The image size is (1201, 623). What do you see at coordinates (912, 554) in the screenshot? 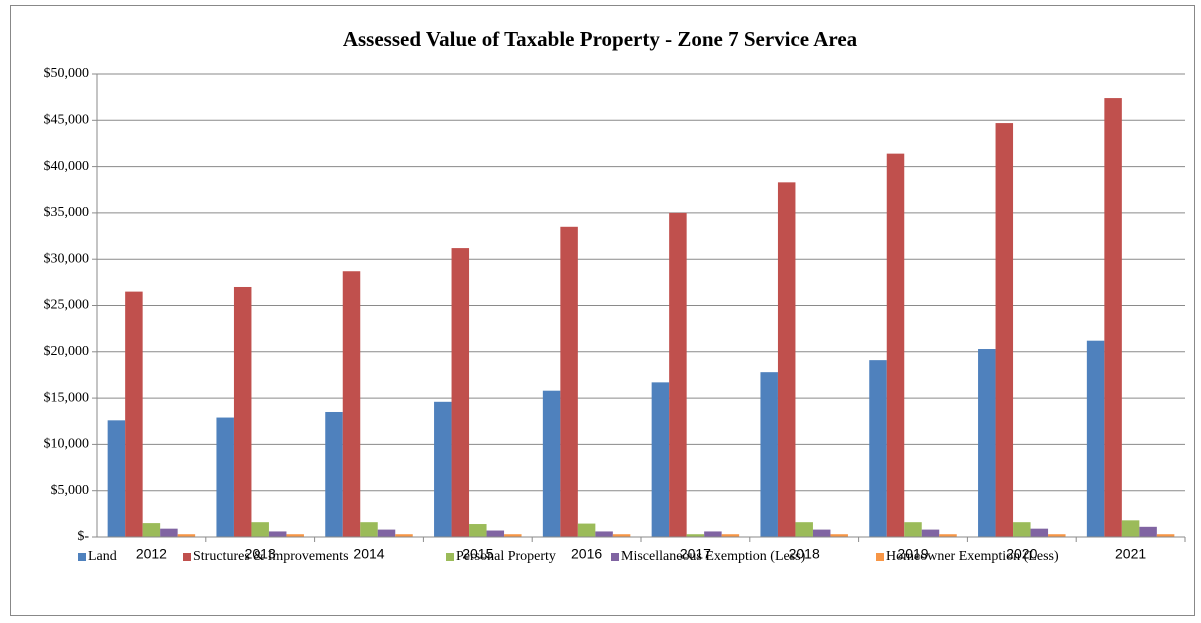
I see `x-tick-label: 2019` at bounding box center [912, 554].